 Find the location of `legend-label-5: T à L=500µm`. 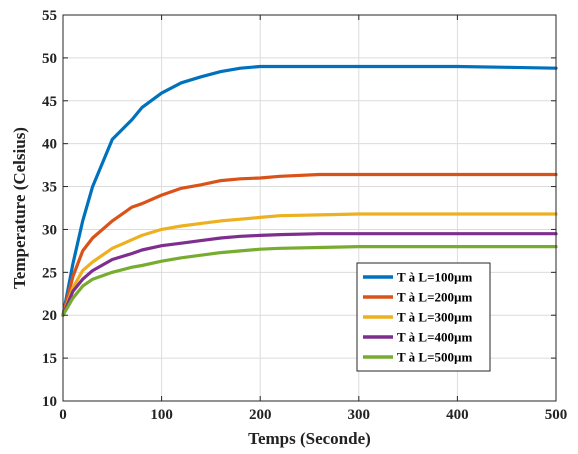

legend-label-5: T à L=500µm is located at coordinates (435, 357).